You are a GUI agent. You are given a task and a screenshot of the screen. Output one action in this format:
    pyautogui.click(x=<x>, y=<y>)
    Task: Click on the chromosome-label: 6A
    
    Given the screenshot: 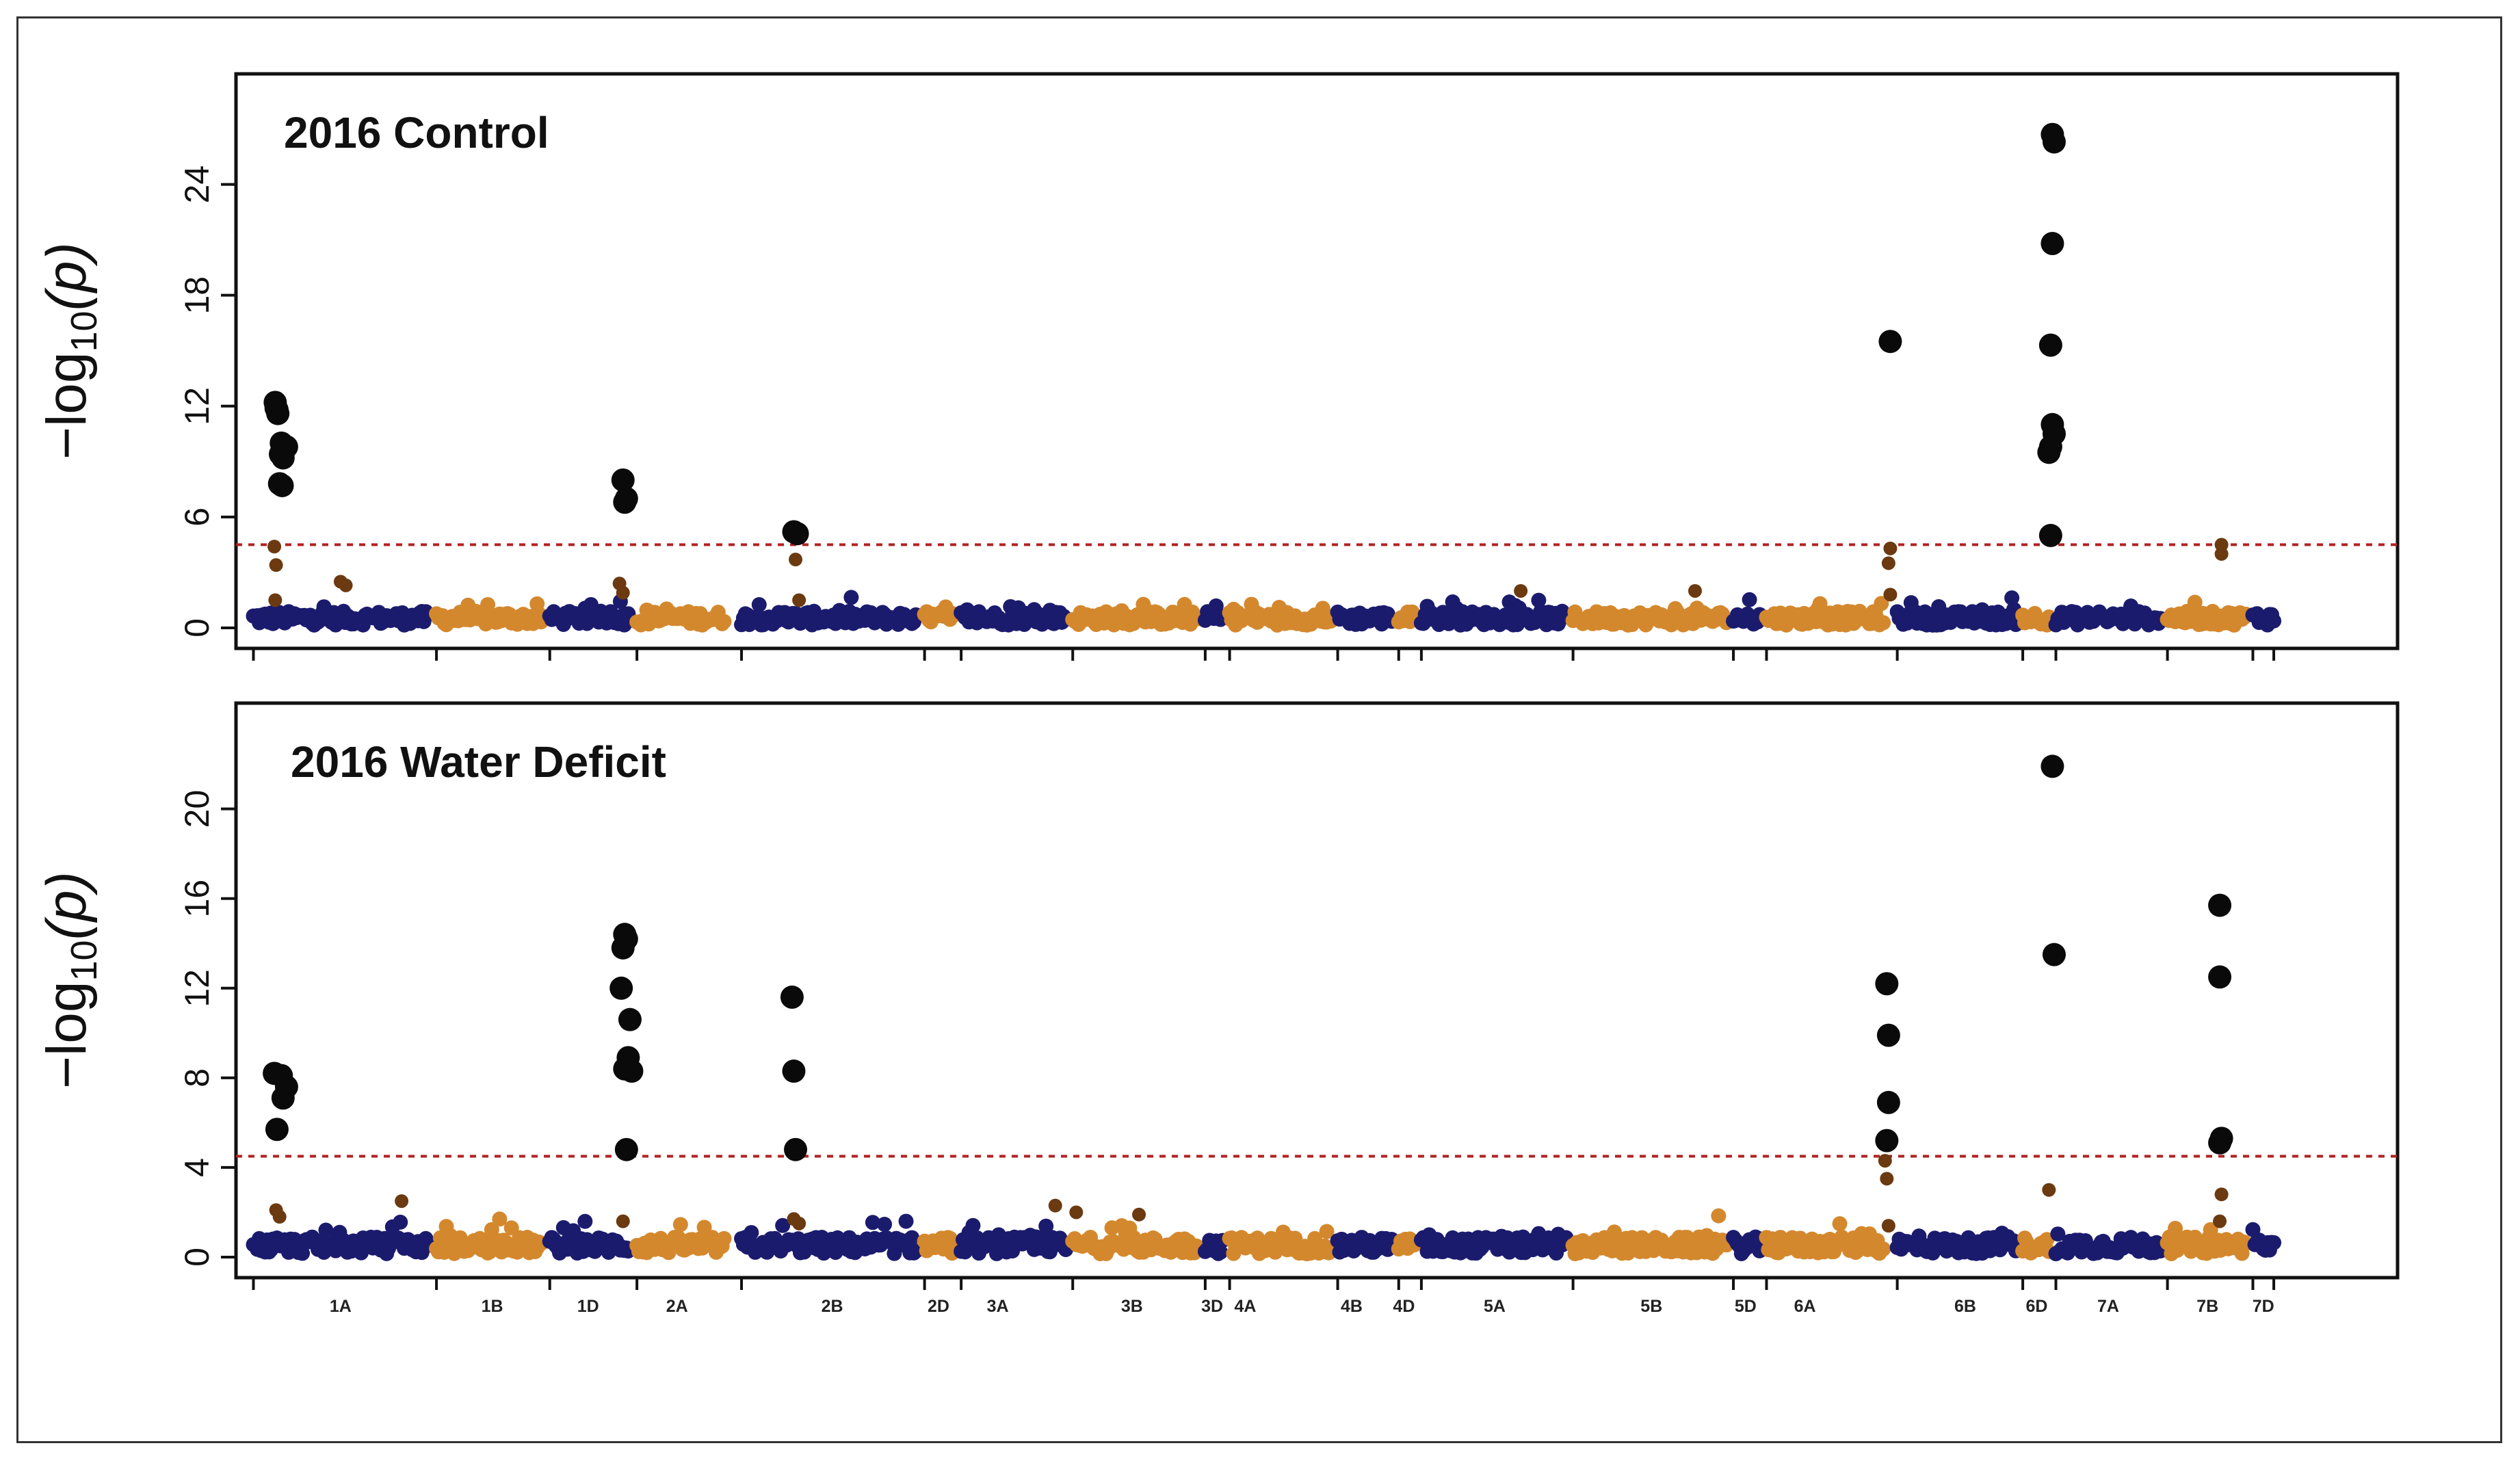 What is the action you would take?
    pyautogui.click(x=1805, y=1306)
    